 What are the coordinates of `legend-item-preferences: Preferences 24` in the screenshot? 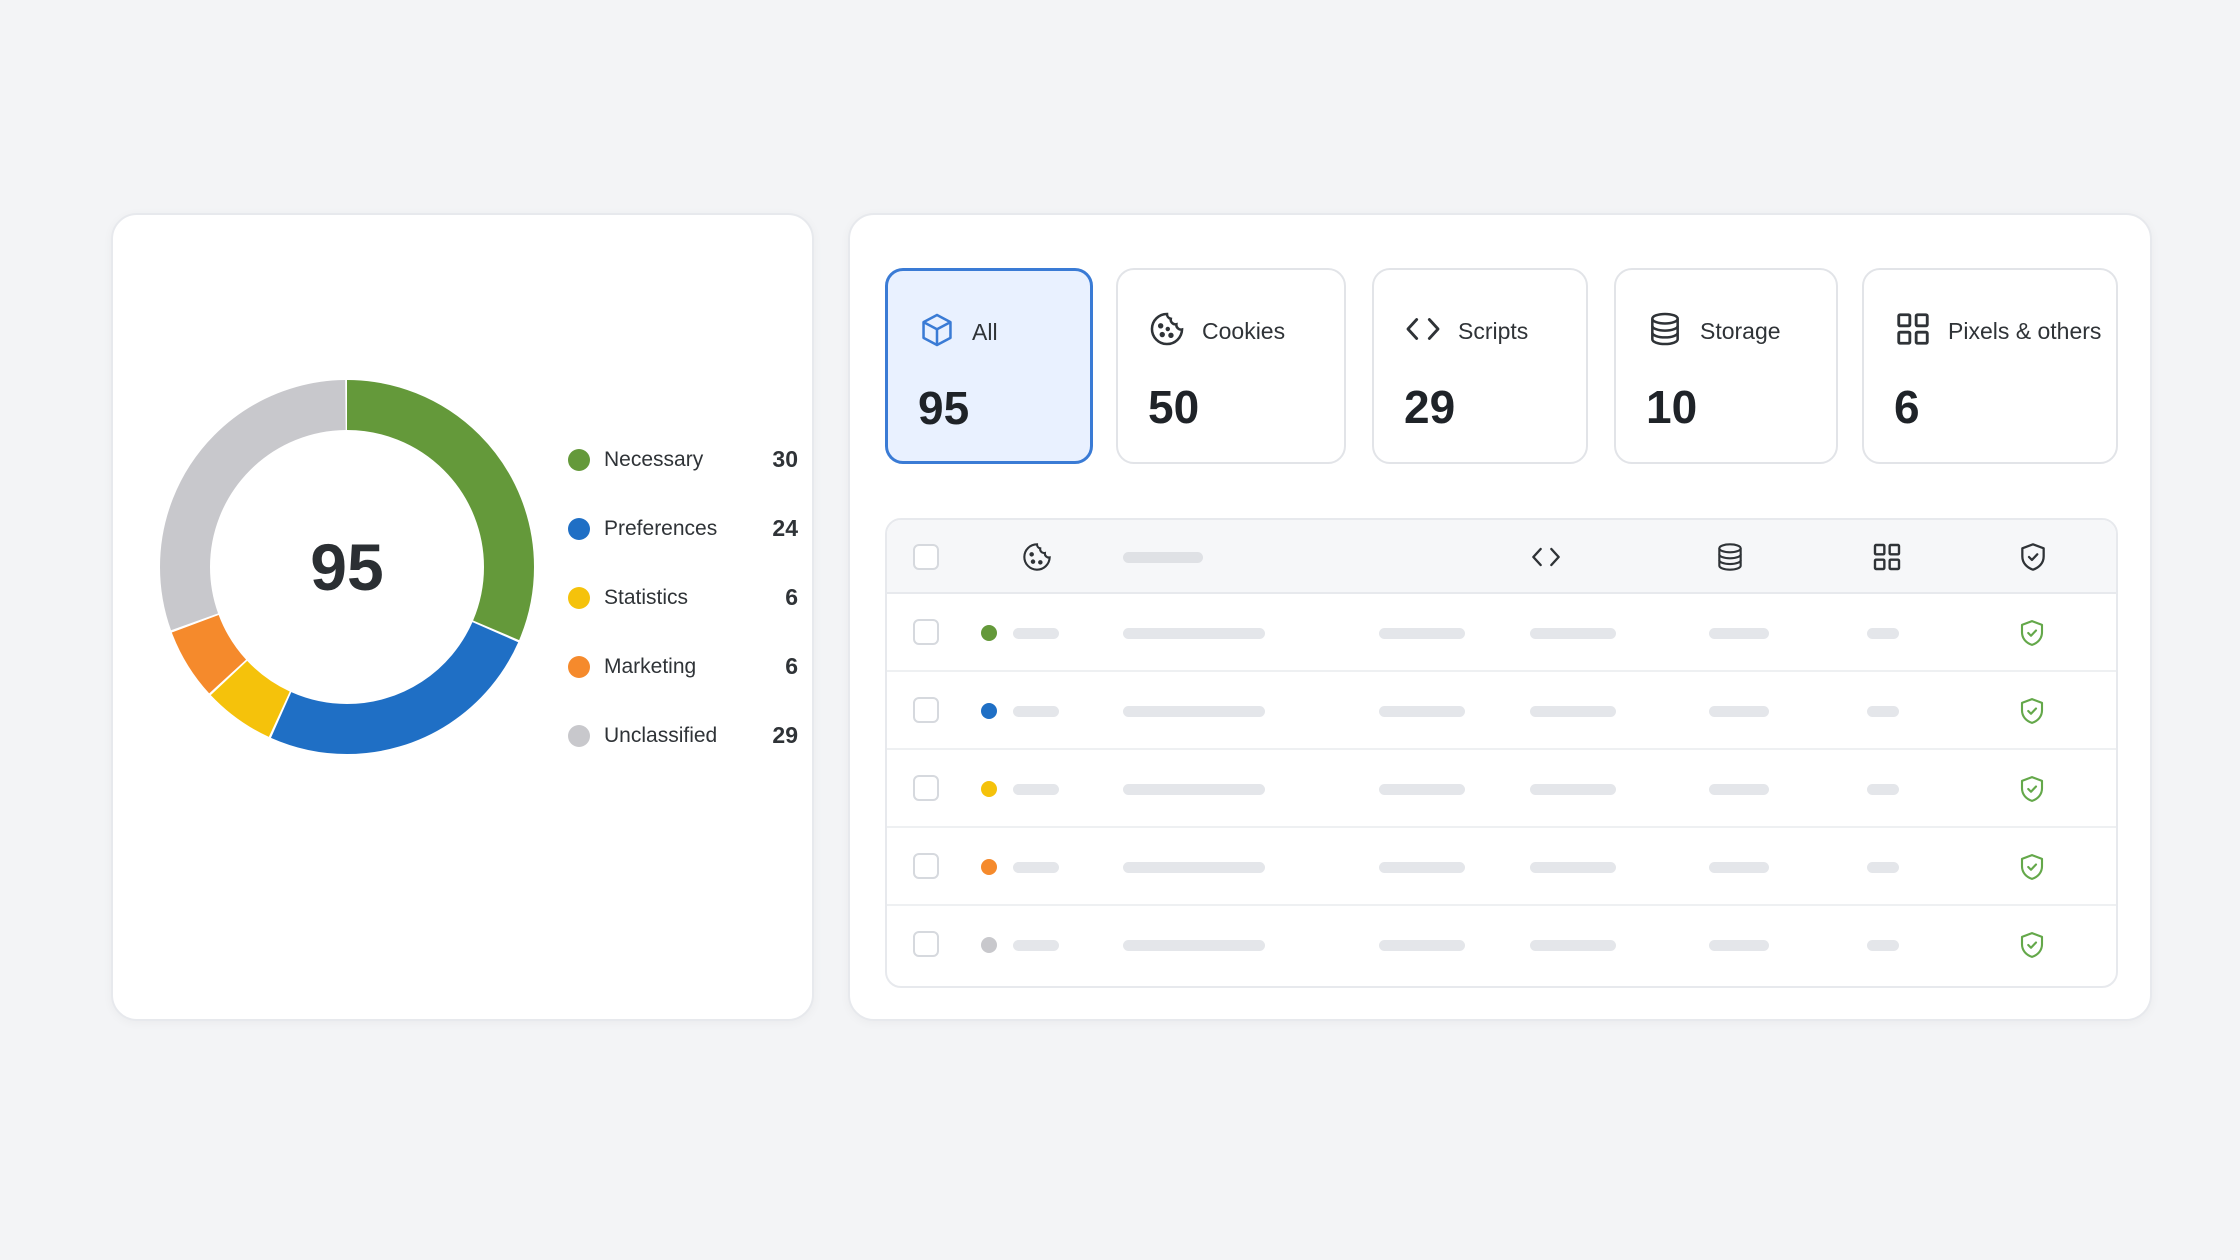 It's located at (683, 528).